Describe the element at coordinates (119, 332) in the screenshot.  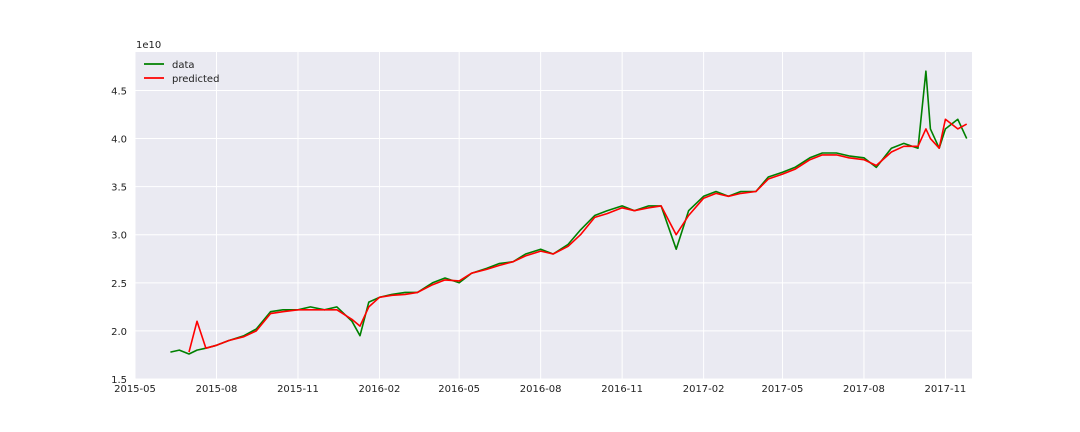
I see `y-tick-label: 2.0` at that location.